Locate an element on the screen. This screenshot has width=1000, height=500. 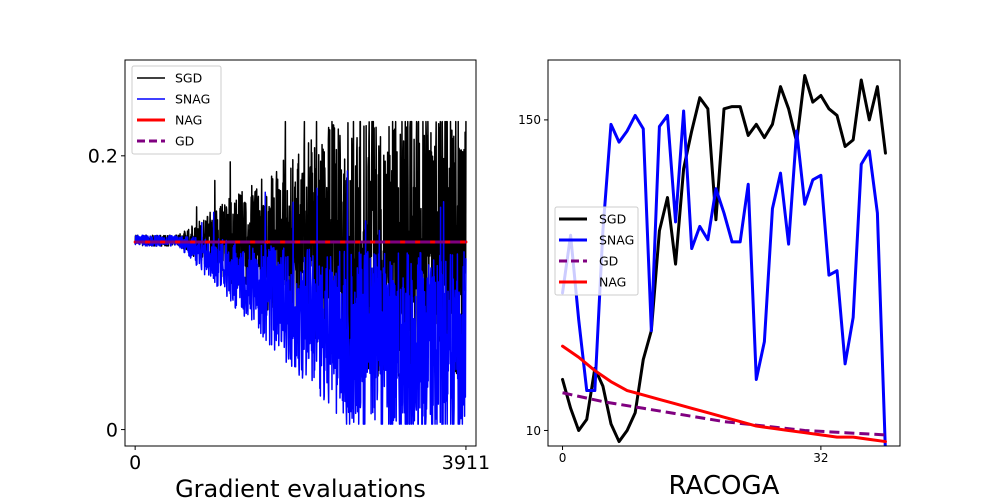
right-legend-label-nag: NAG is located at coordinates (612, 282).